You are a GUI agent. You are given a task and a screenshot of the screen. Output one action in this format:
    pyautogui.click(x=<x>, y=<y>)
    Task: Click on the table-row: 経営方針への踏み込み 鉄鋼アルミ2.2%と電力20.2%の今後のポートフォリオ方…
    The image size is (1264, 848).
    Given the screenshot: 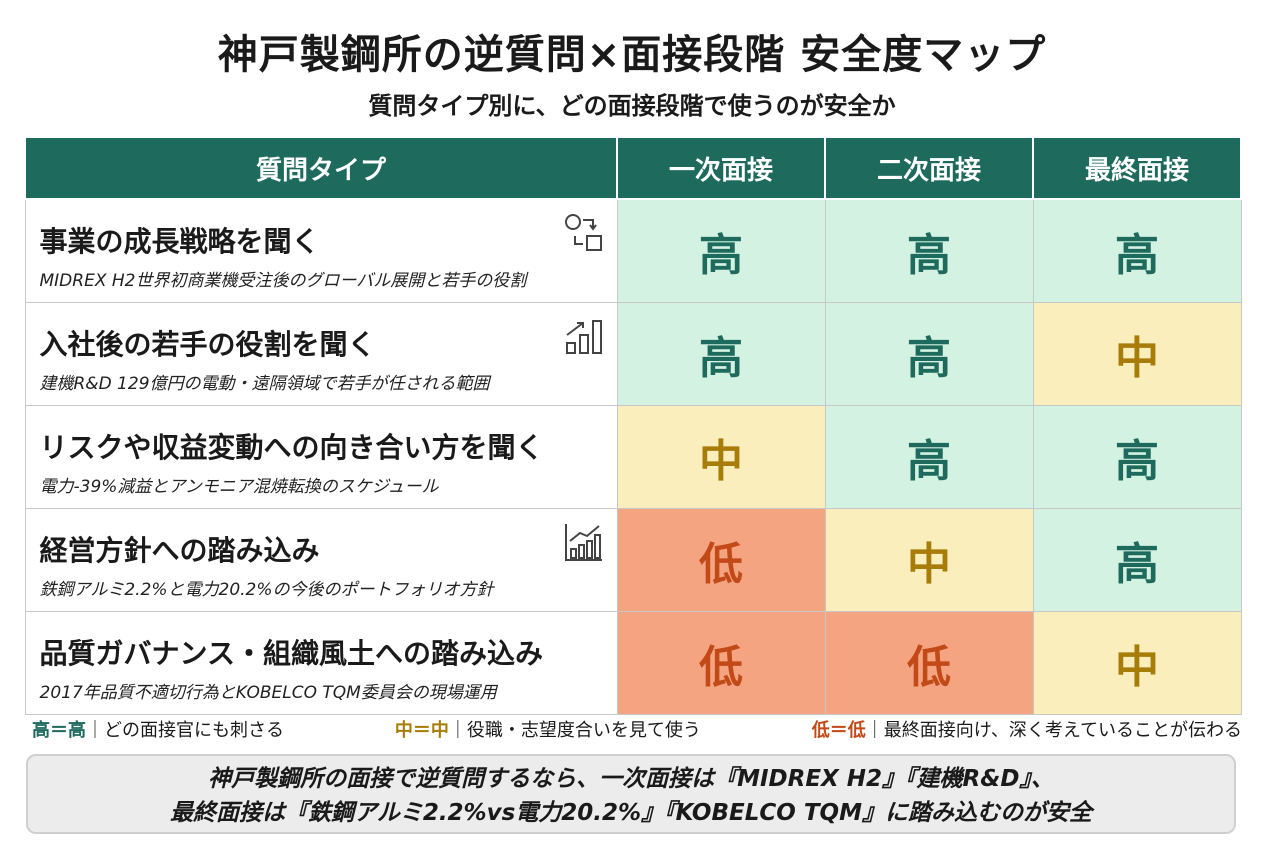 What is the action you would take?
    pyautogui.click(x=633, y=560)
    